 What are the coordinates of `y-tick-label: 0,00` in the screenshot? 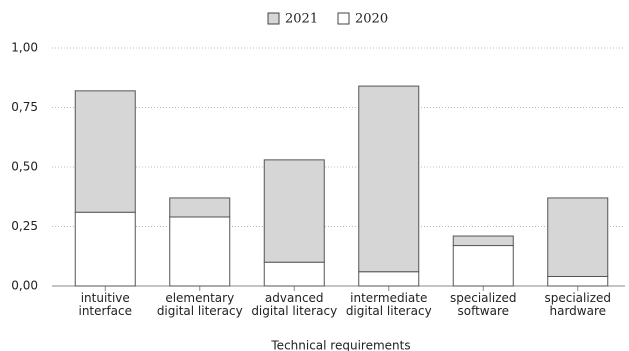 It's located at (24, 286).